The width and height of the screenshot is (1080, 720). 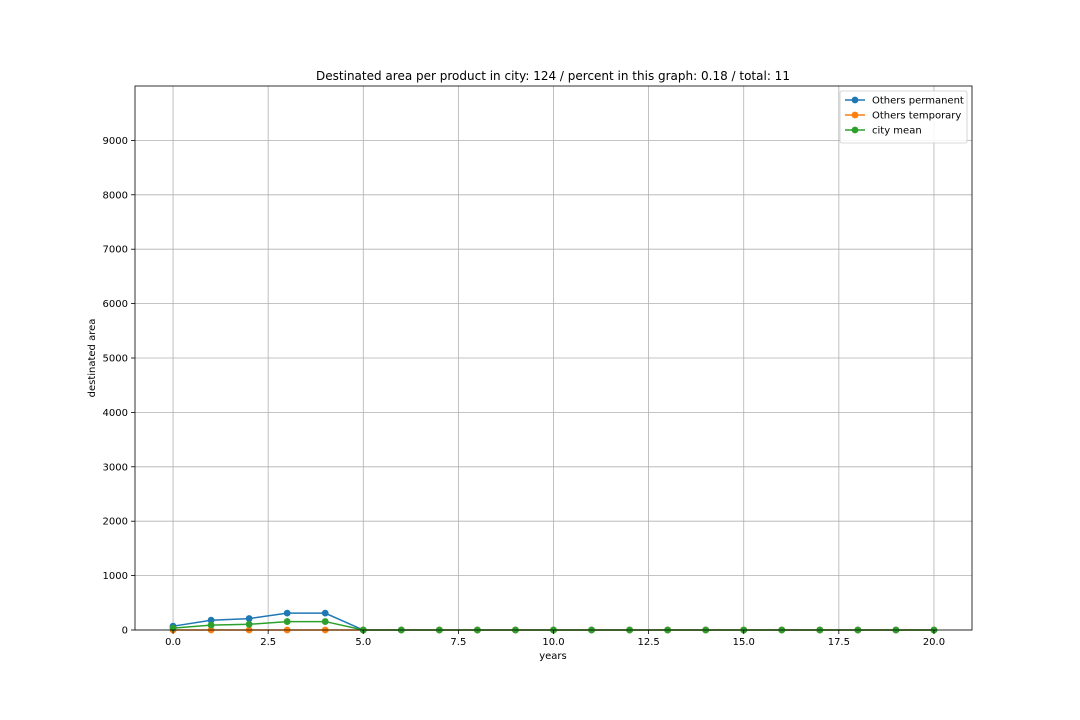 What do you see at coordinates (115, 304) in the screenshot?
I see `y-tick-label: 6000` at bounding box center [115, 304].